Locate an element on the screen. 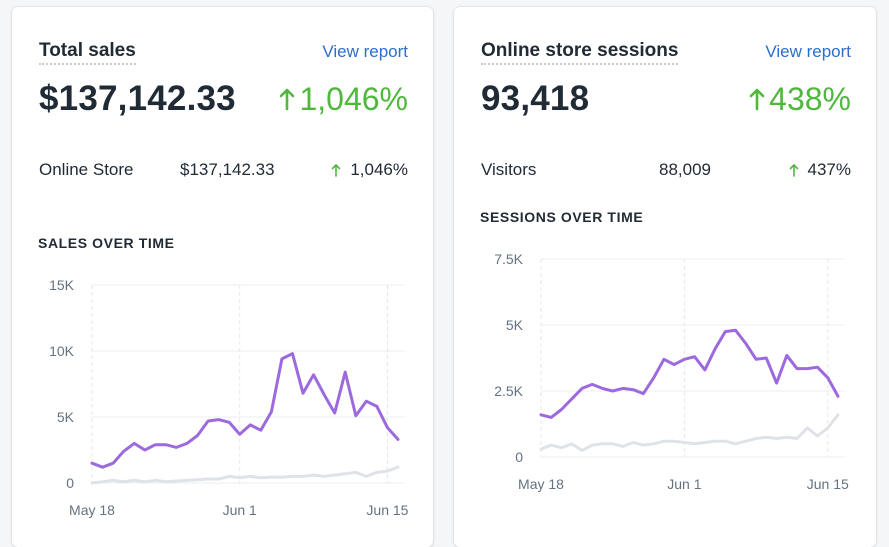  row-change: 437% is located at coordinates (820, 170).